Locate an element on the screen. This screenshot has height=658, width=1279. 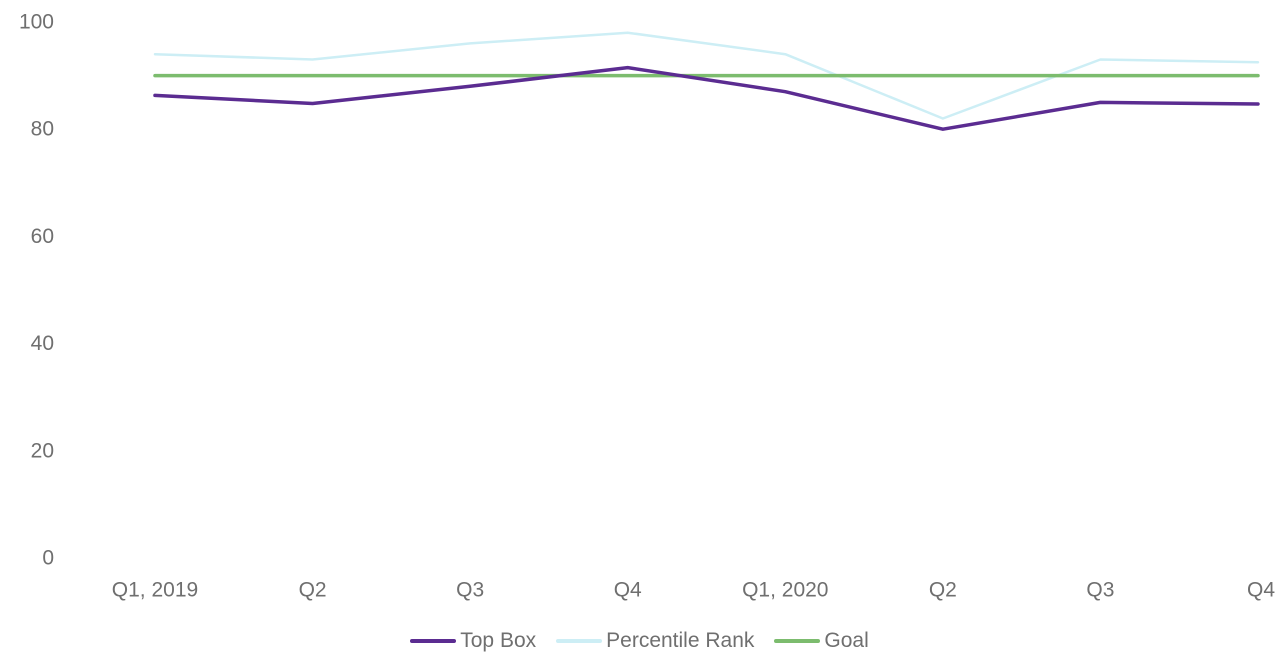
legend-swatch-percentile-rank is located at coordinates (579, 641).